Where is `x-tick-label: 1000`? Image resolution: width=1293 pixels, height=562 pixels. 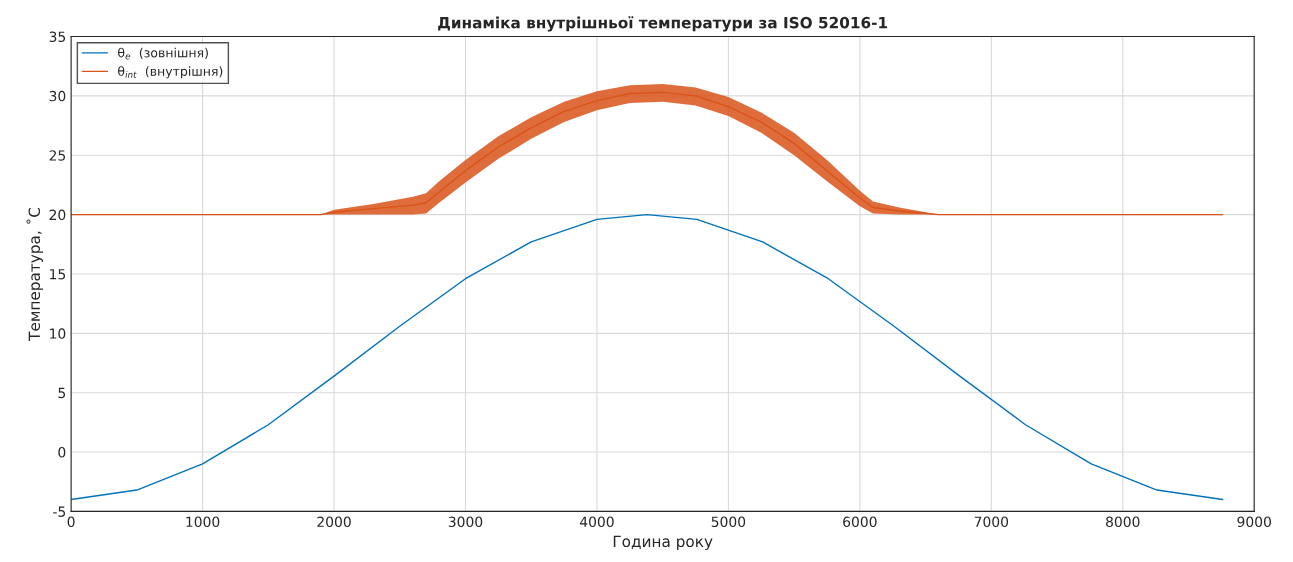 x-tick-label: 1000 is located at coordinates (203, 522).